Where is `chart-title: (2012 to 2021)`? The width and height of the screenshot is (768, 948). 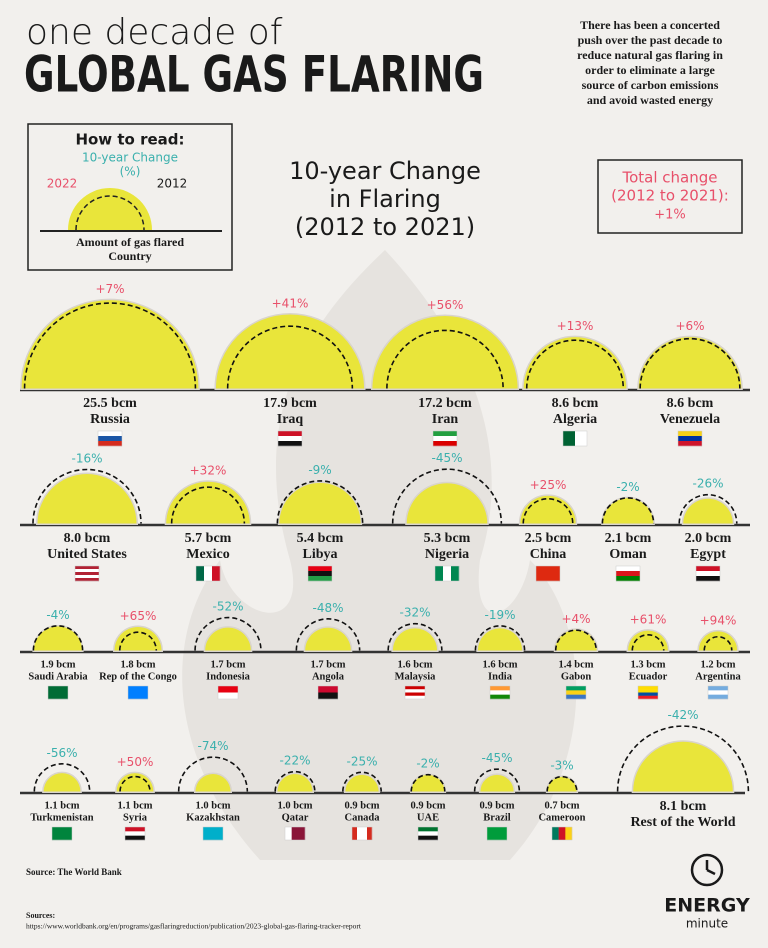
chart-title: (2012 to 2021) is located at coordinates (385, 227).